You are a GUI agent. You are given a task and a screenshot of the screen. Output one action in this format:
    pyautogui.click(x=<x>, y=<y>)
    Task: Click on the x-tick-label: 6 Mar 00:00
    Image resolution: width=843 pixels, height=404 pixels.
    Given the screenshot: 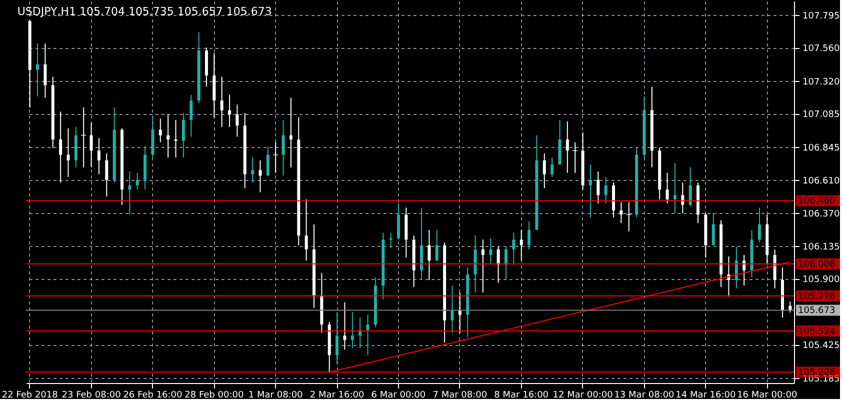 What is the action you would take?
    pyautogui.click(x=398, y=395)
    